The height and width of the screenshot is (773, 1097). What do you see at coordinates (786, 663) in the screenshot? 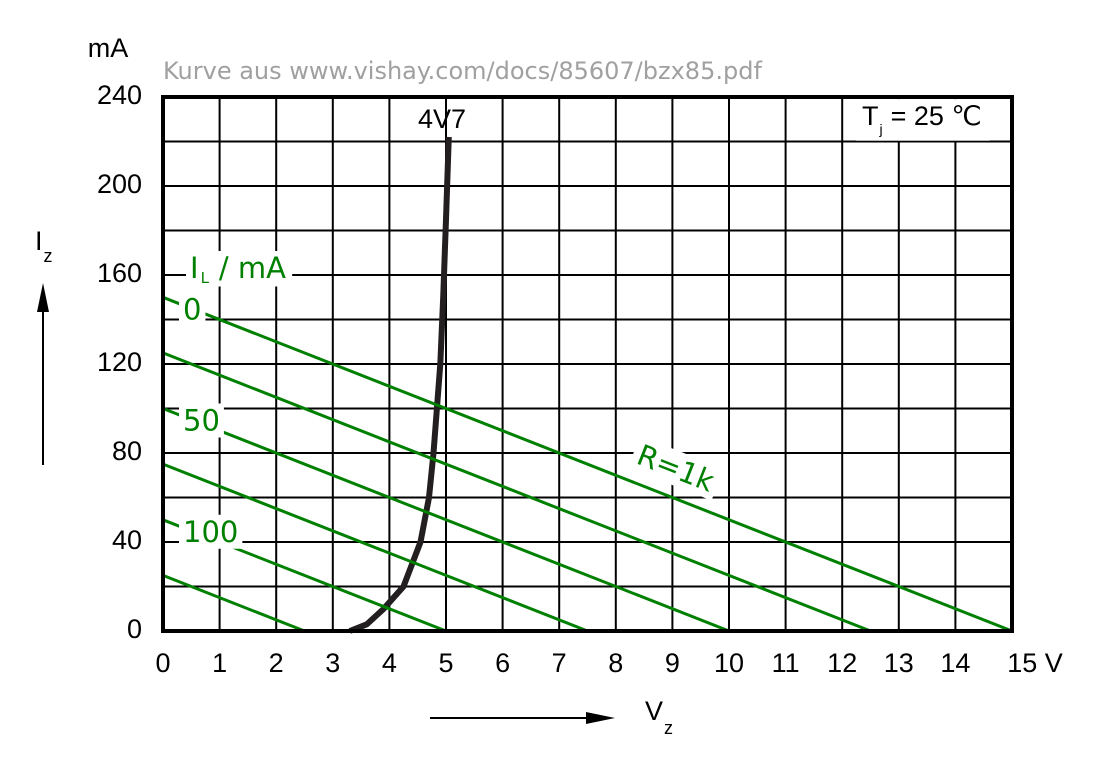
I see `x-tick-label: 11` at bounding box center [786, 663].